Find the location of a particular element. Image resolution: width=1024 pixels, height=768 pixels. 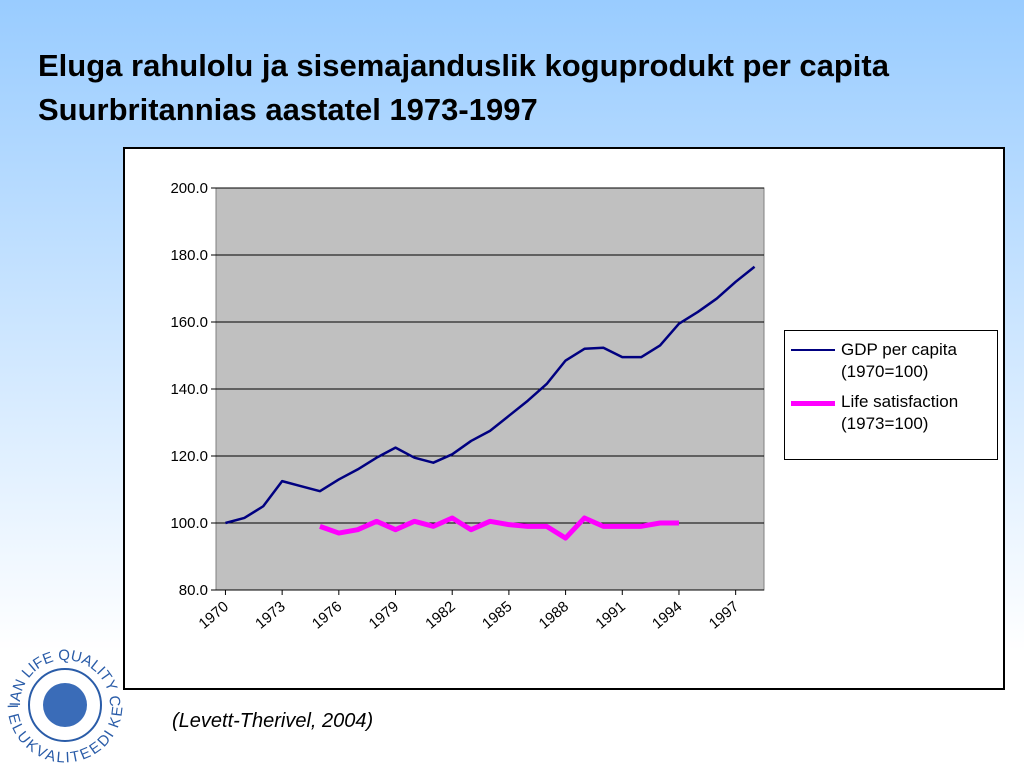

legend-entry: GDP per capita (1970=100) is located at coordinates (888, 361).